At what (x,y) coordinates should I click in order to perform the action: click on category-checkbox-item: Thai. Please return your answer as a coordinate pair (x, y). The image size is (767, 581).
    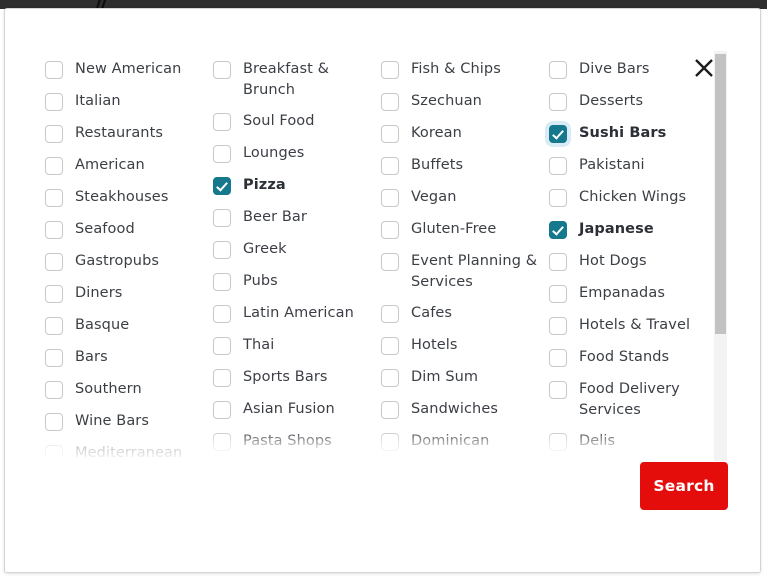
    Looking at the image, I should click on (292, 346).